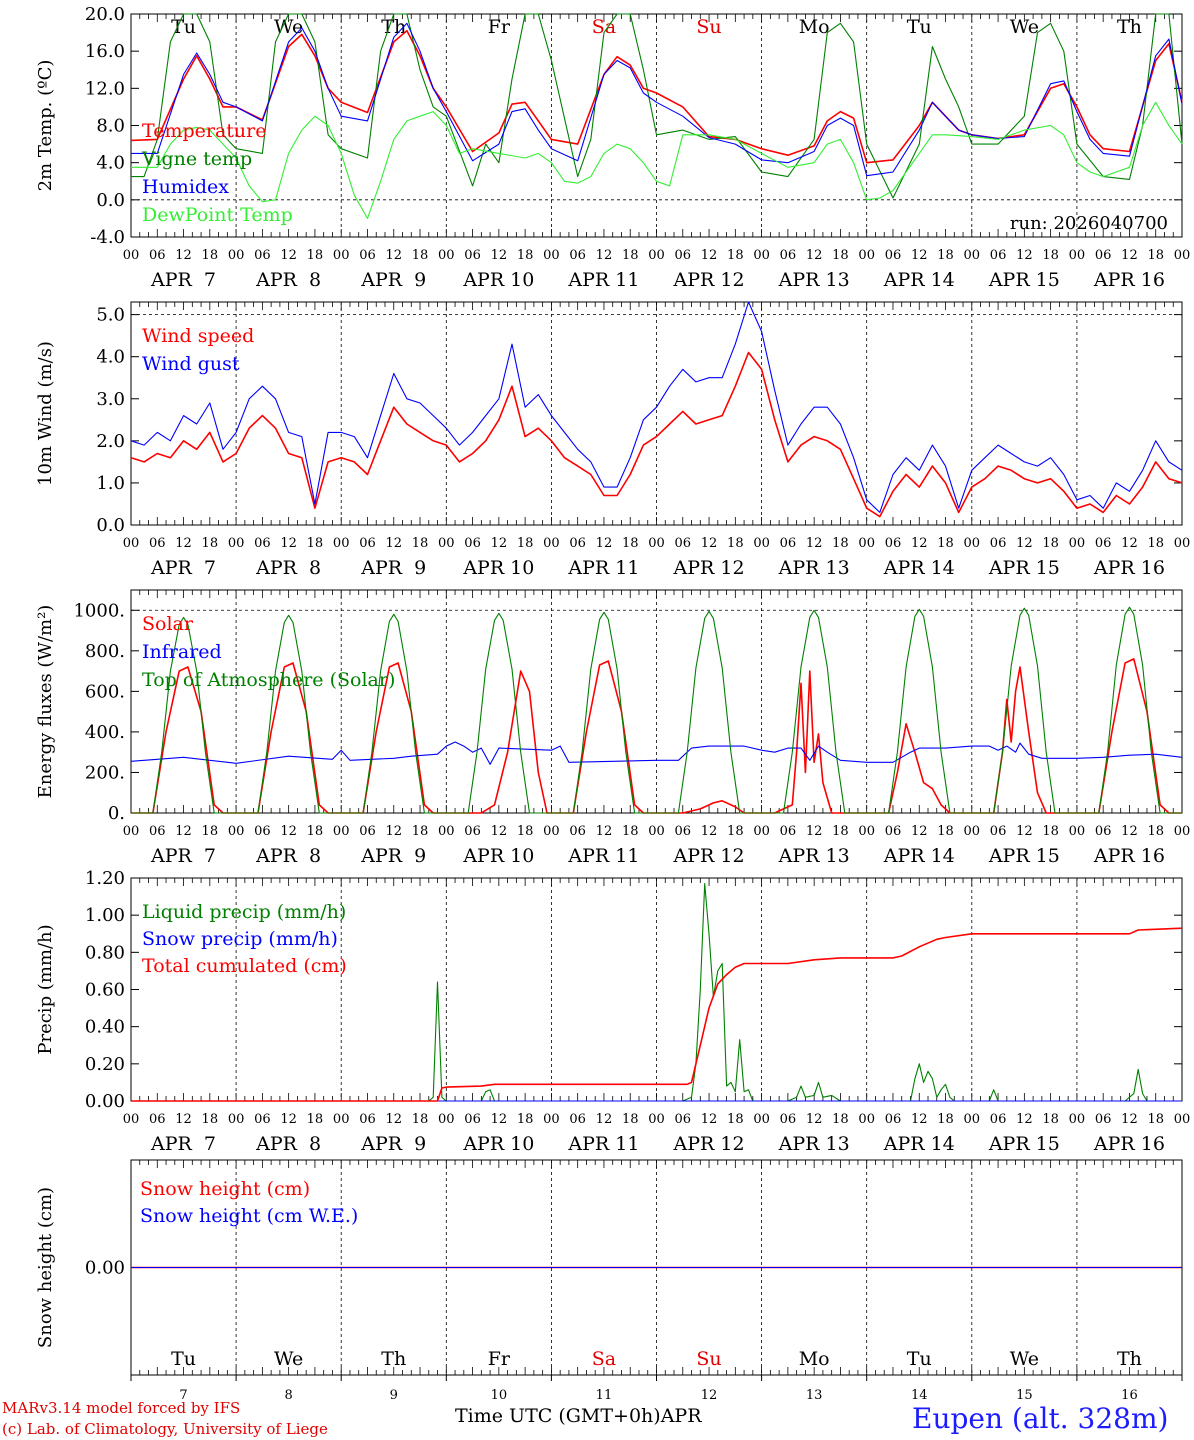 The width and height of the screenshot is (1194, 1440). I want to click on y-tick-label: 400., so click(105, 732).